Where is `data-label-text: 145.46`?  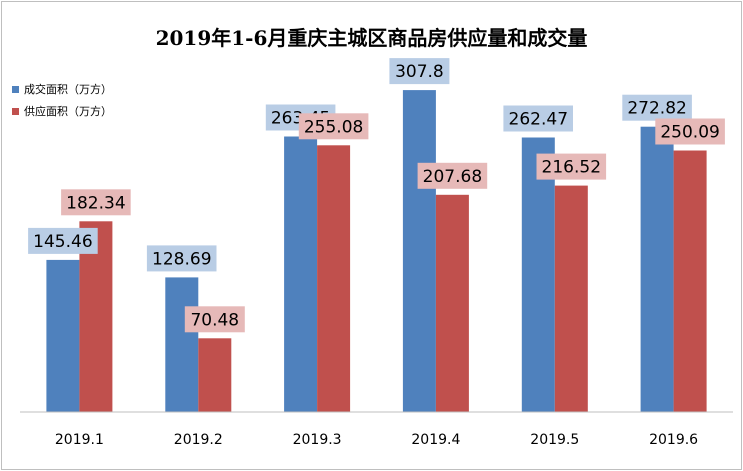
data-label-text: 145.46 is located at coordinates (62, 242).